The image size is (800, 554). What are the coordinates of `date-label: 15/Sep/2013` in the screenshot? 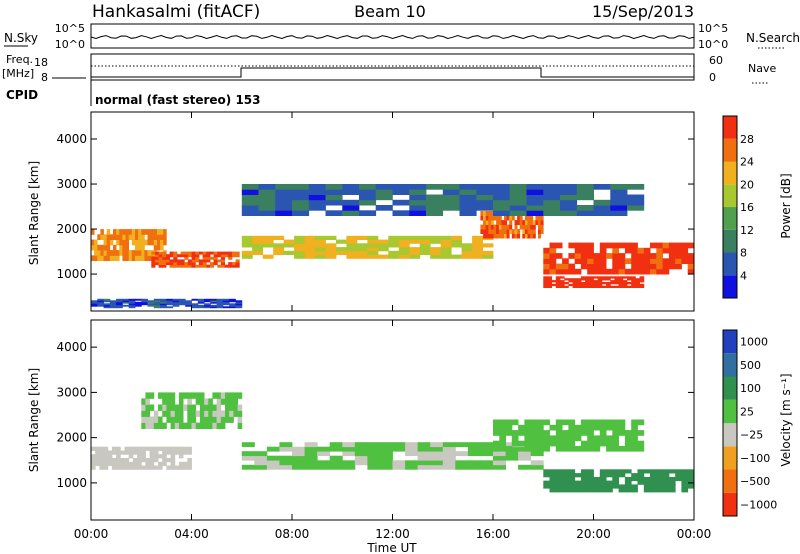 It's located at (643, 11).